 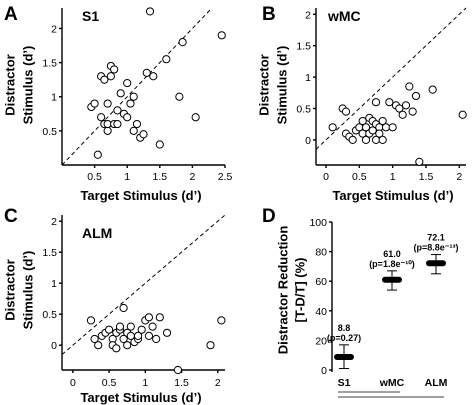 I want to click on x-tick-label: 2.5, so click(x=225, y=177).